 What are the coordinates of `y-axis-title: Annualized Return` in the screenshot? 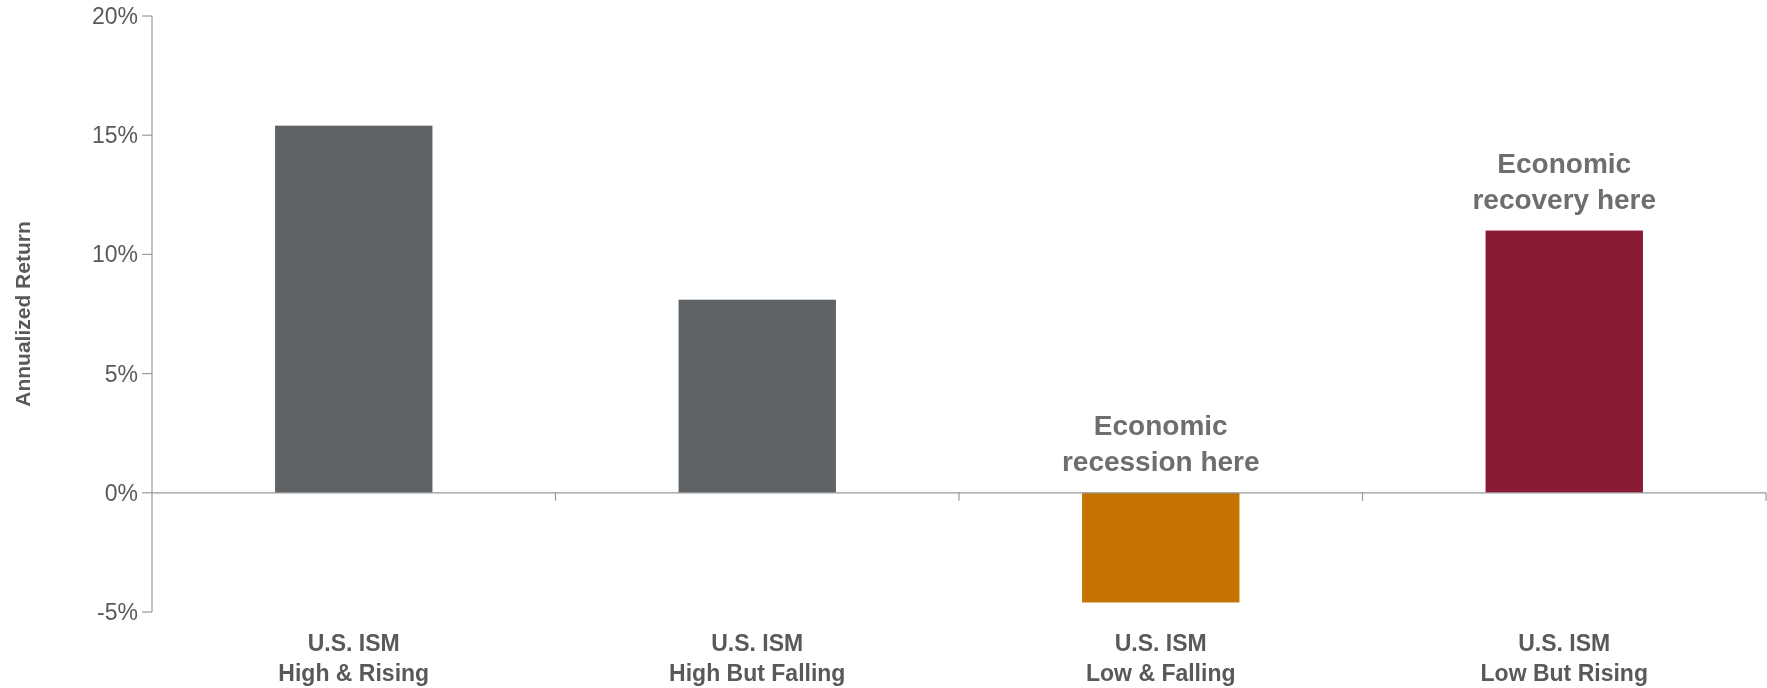 It's located at (22, 314).